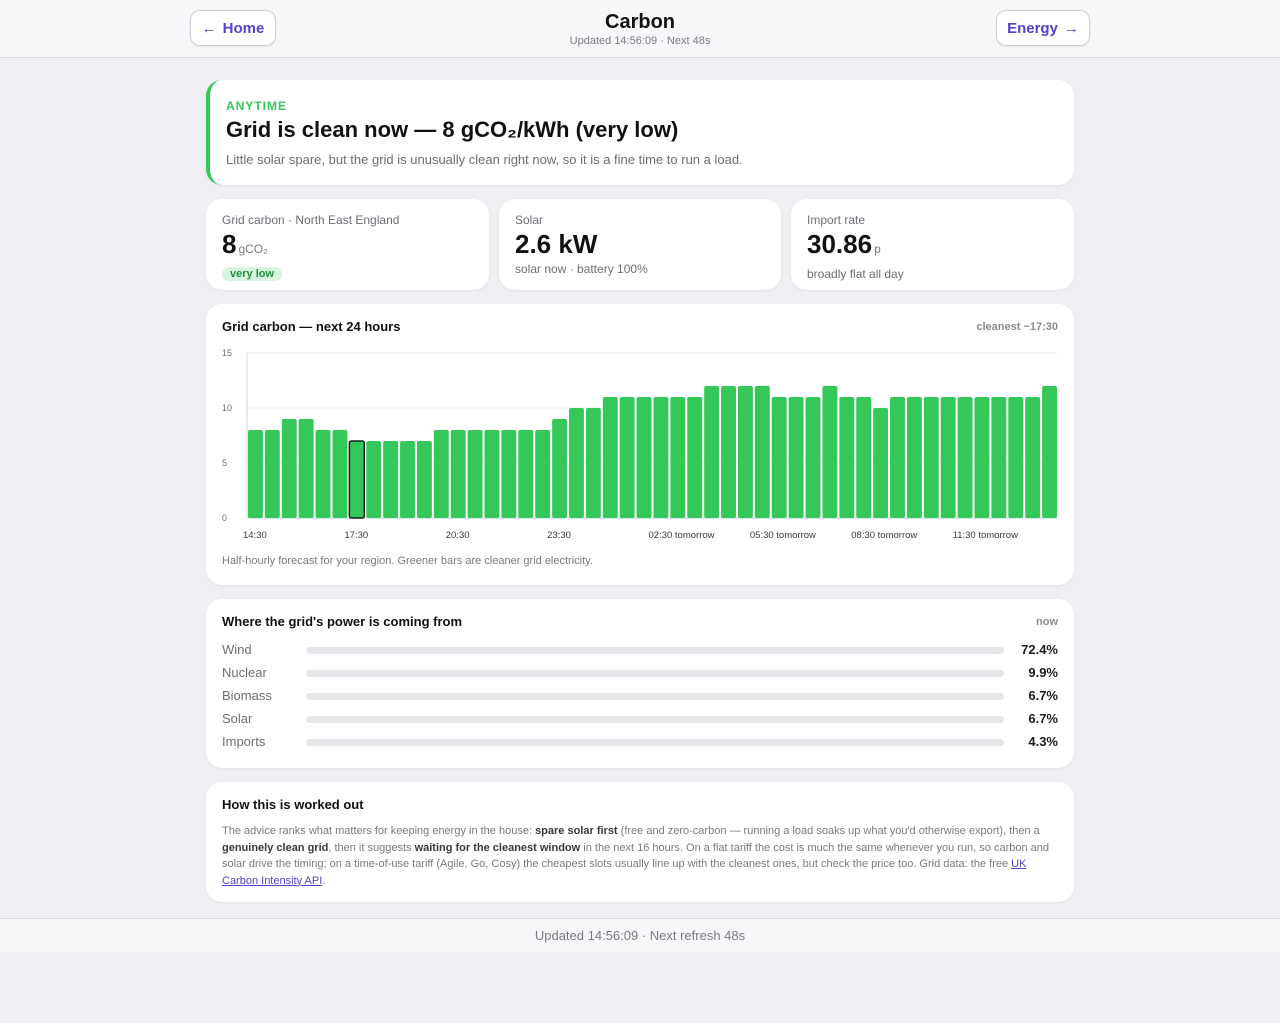  Describe the element at coordinates (624, 872) in the screenshot. I see `carbon-api-link: UK Carbon Intensity API` at that location.